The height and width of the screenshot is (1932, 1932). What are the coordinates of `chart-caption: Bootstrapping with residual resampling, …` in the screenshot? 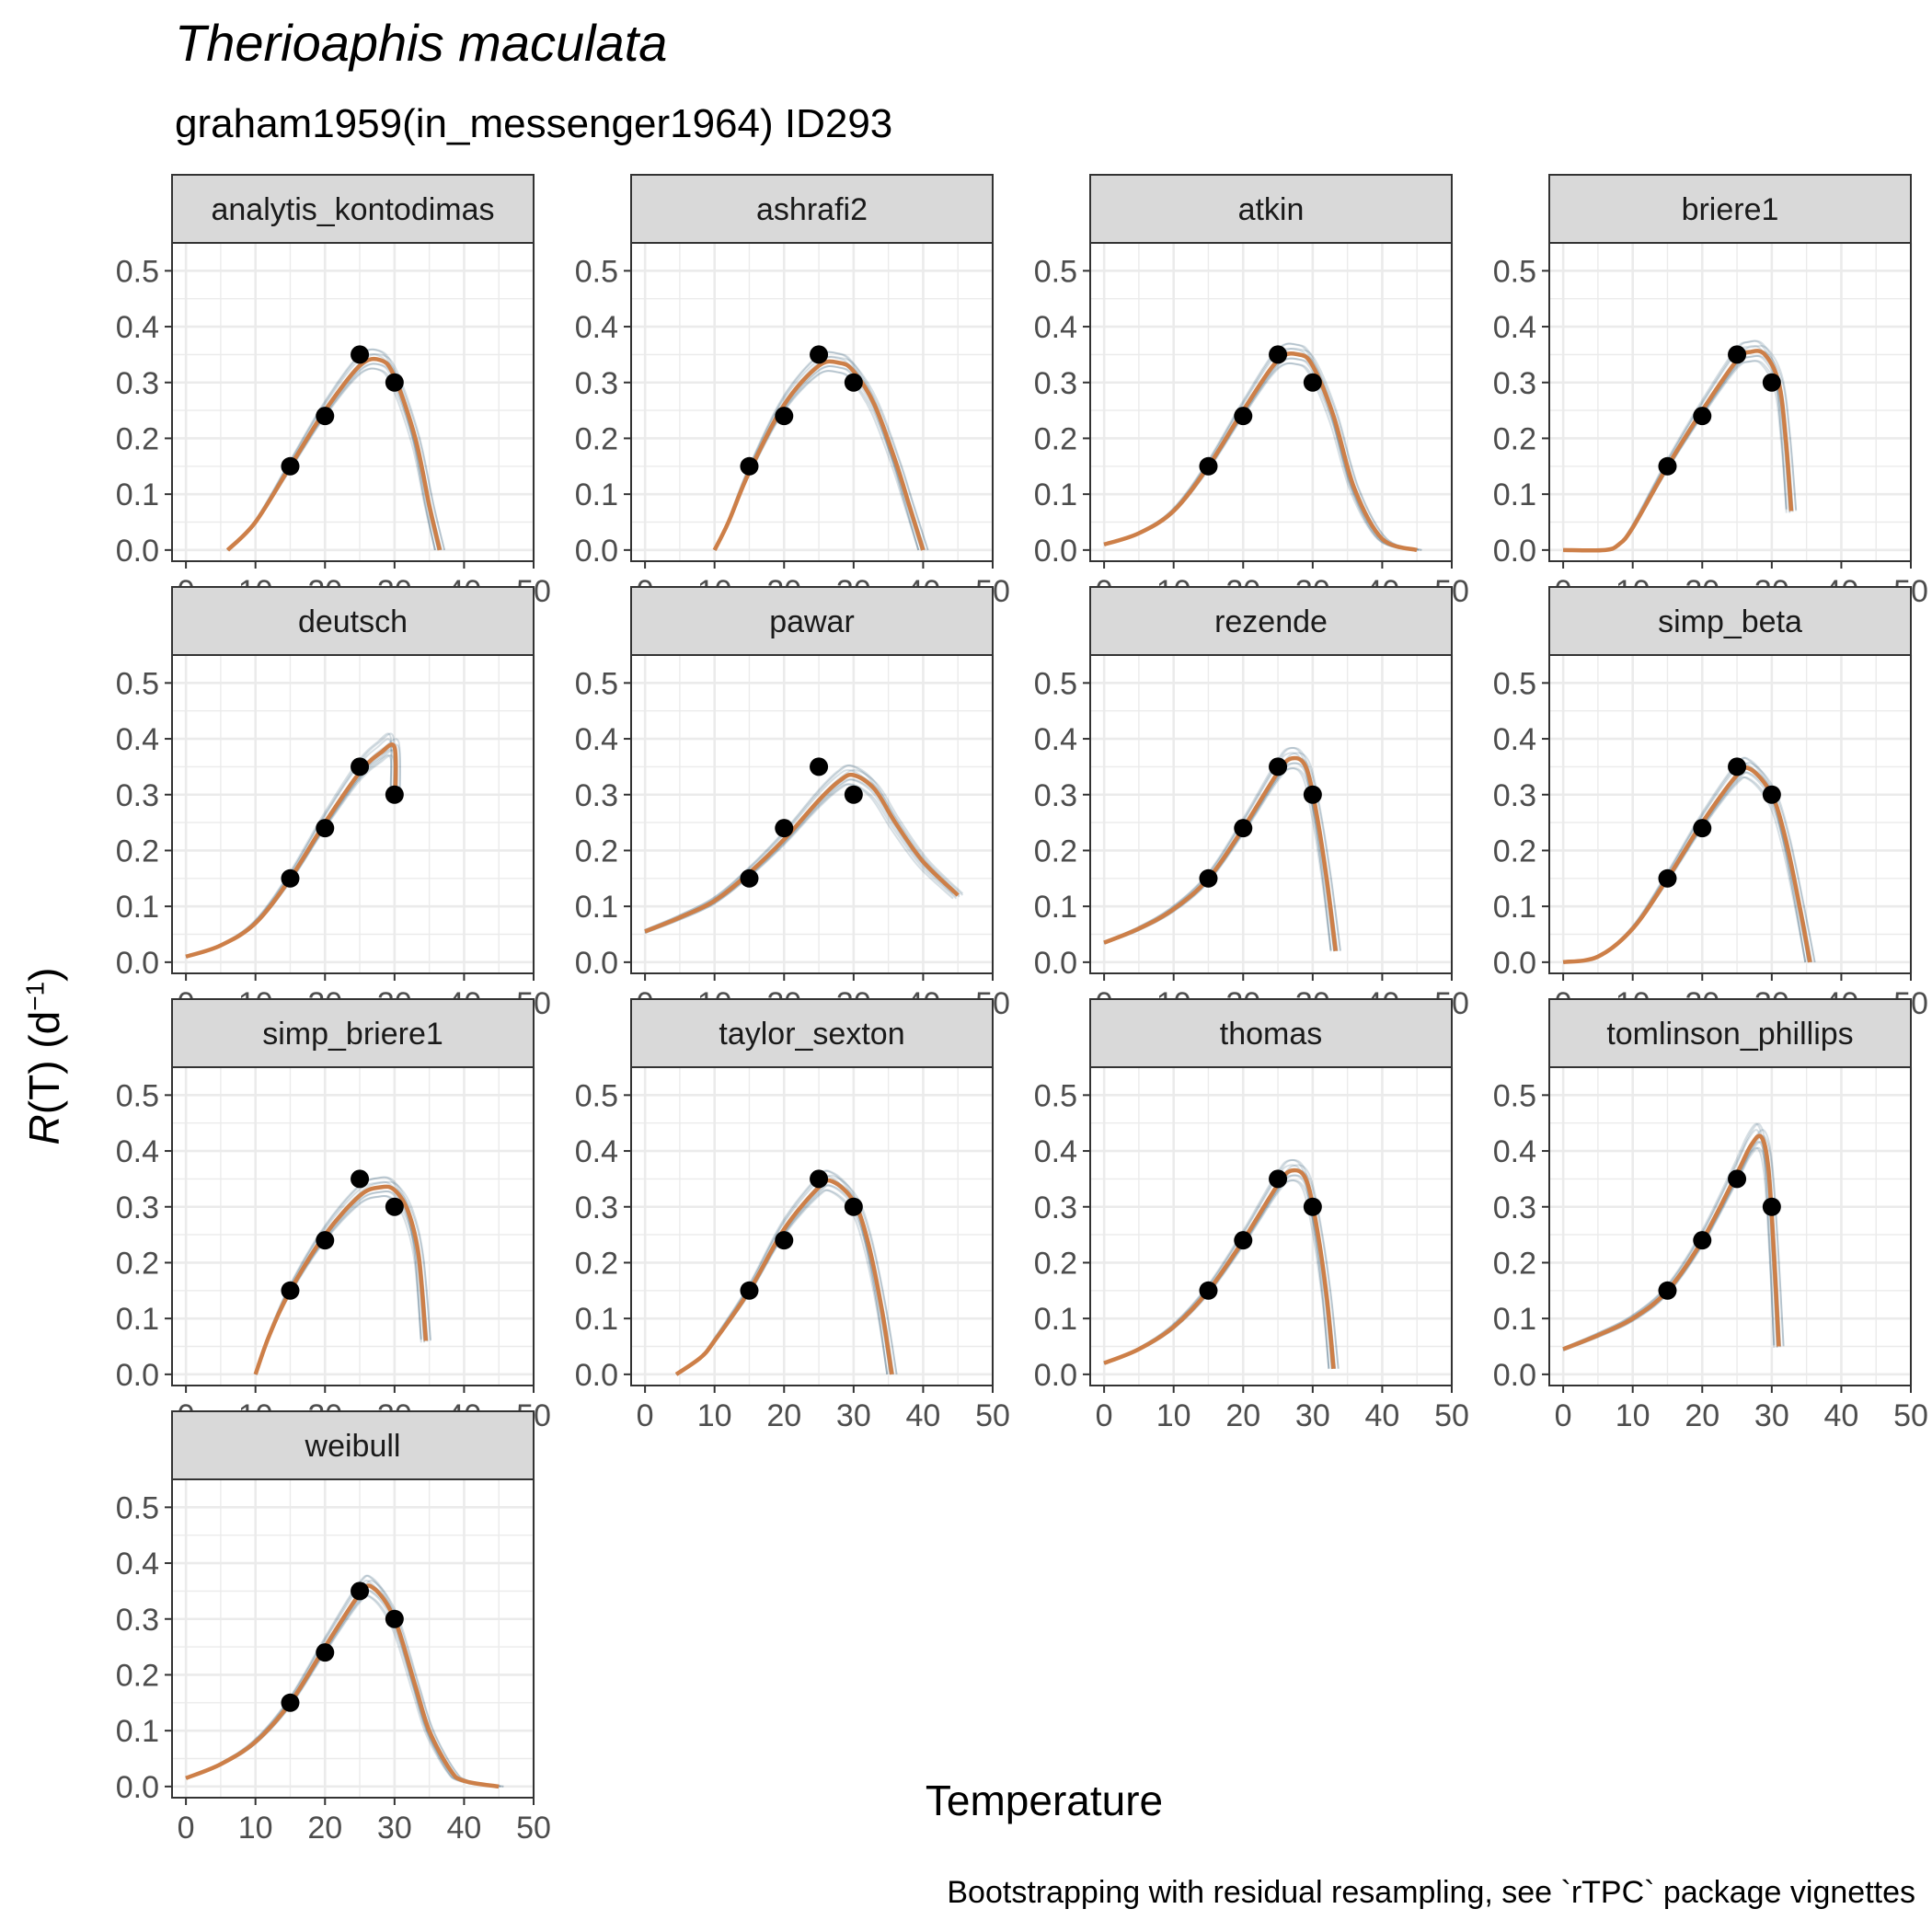 It's located at (1431, 1892).